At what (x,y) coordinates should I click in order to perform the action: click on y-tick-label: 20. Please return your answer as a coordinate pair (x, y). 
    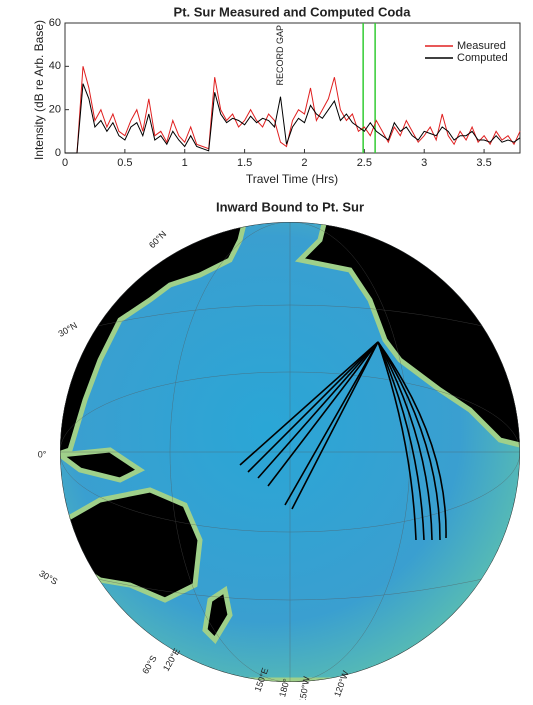
    Looking at the image, I should click on (55, 110).